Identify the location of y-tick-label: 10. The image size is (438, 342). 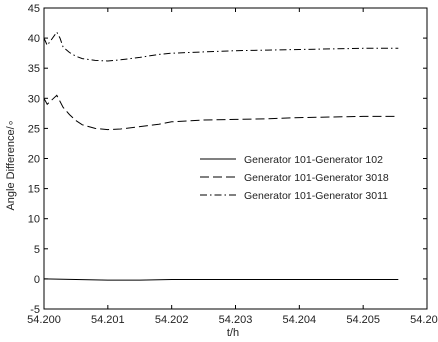
(34, 220).